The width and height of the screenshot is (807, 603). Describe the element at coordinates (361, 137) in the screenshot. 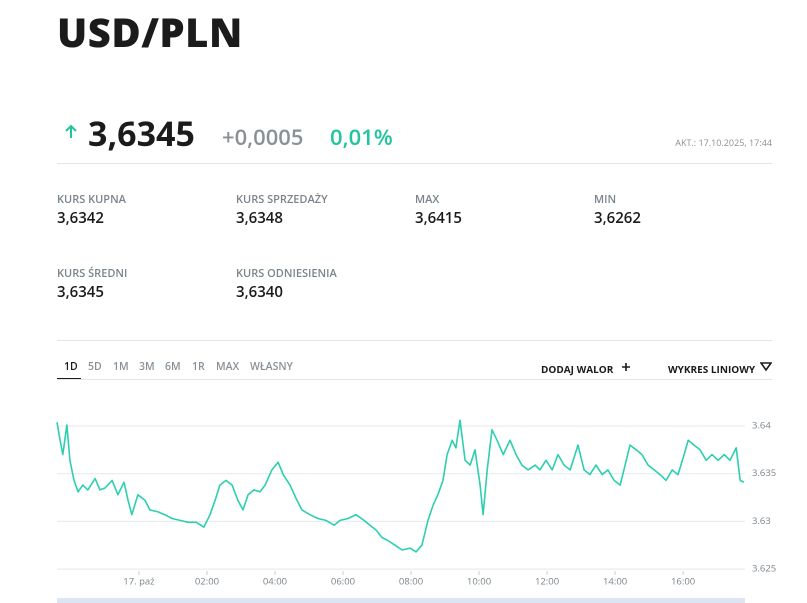

I see `change-percent: 0,01%` at that location.